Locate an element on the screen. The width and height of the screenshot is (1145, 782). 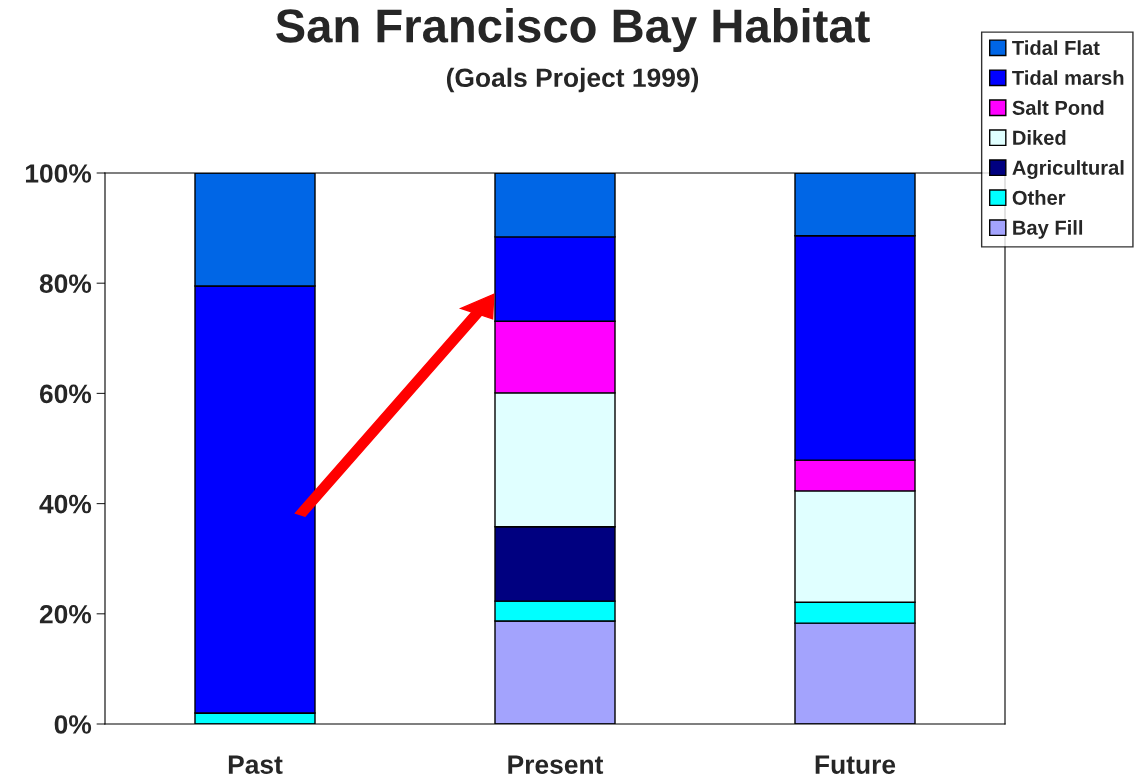
y-tick-label: 40% is located at coordinates (65, 504).